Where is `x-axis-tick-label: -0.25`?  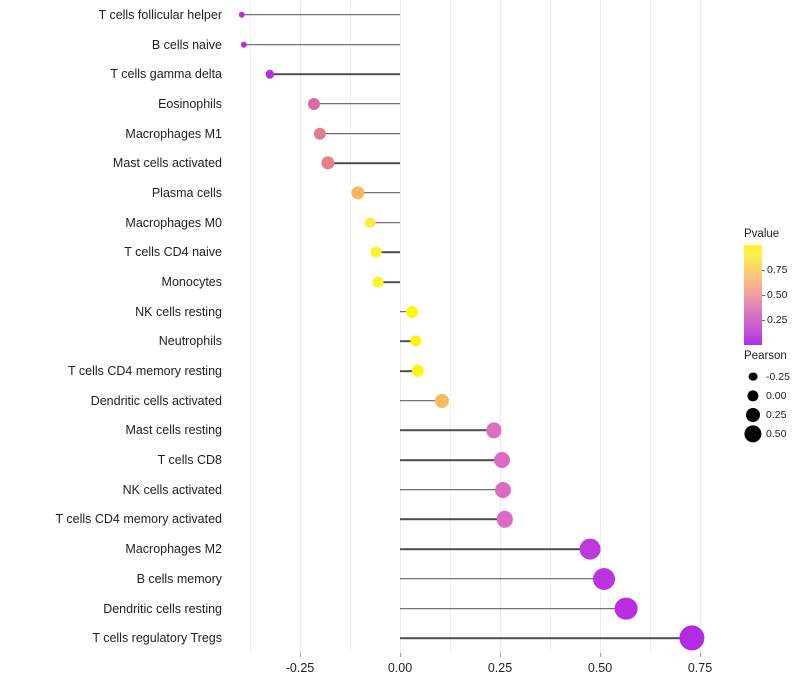
x-axis-tick-label: -0.25 is located at coordinates (300, 668).